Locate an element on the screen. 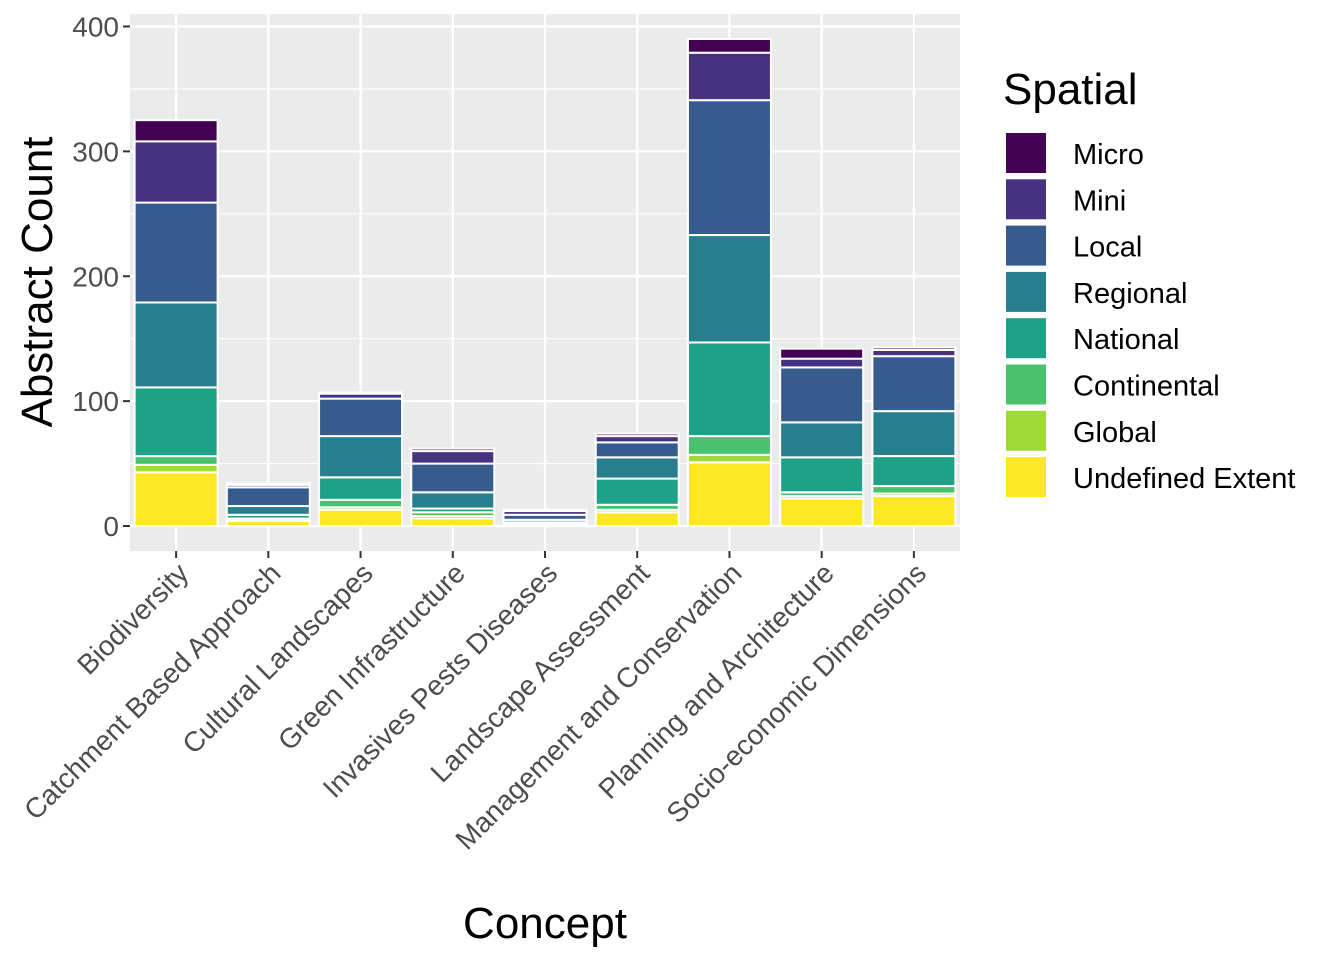 This screenshot has height=965, width=1344. legend-item-global: Global is located at coordinates (1081, 430).